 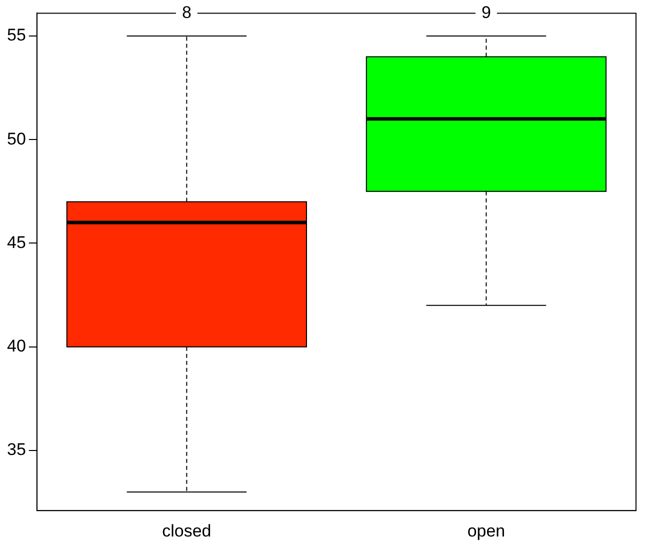 What do you see at coordinates (16, 450) in the screenshot?
I see `y-tick-label: 35` at bounding box center [16, 450].